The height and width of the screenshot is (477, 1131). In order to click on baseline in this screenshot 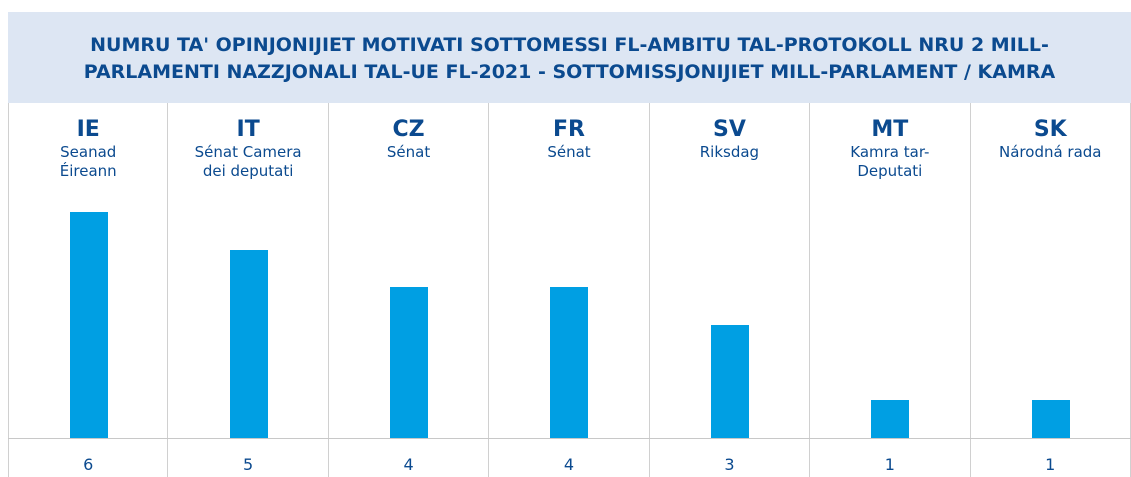, I will do `click(569, 438)`.